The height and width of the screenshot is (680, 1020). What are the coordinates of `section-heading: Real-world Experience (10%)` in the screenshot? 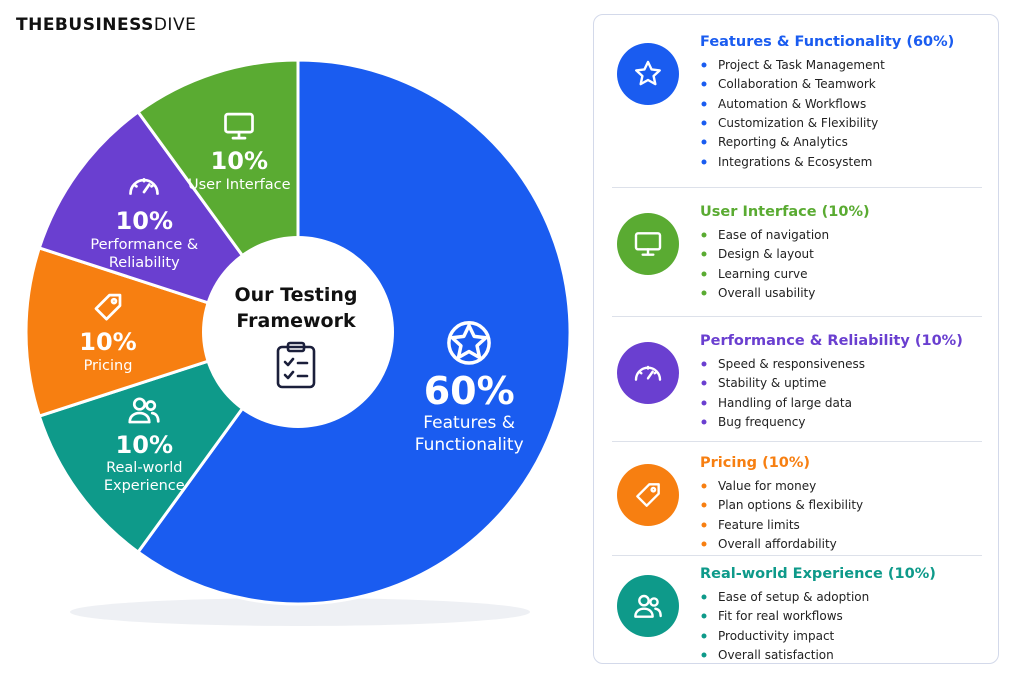 It's located at (818, 574).